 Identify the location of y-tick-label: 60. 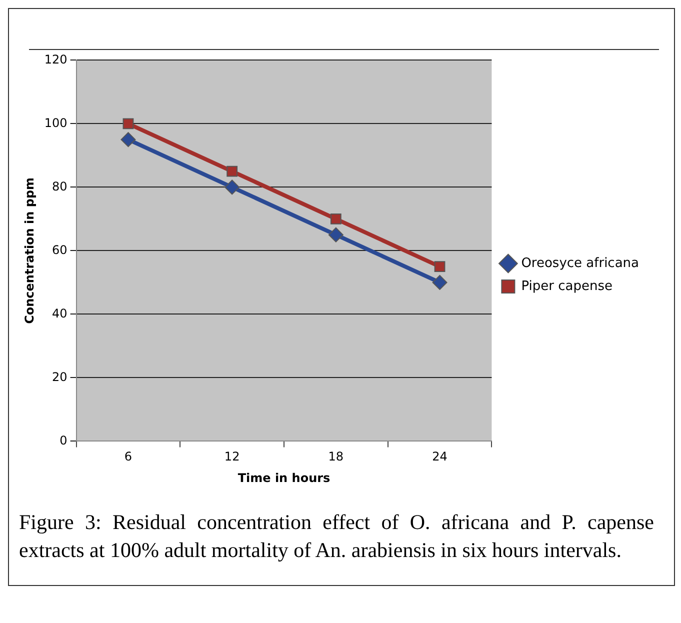
(60, 249).